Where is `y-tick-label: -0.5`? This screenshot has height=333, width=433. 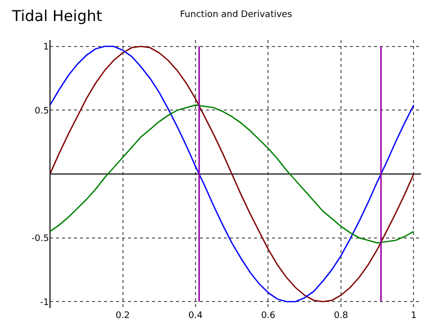
y-tick-label: -0.5 is located at coordinates (40, 239).